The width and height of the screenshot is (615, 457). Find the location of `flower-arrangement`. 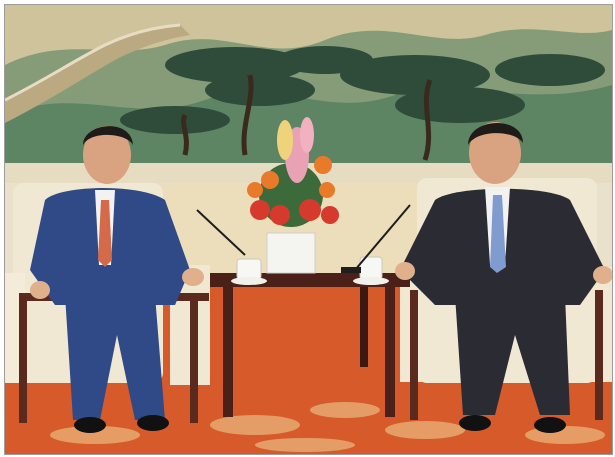

flower-arrangement is located at coordinates (293, 195).